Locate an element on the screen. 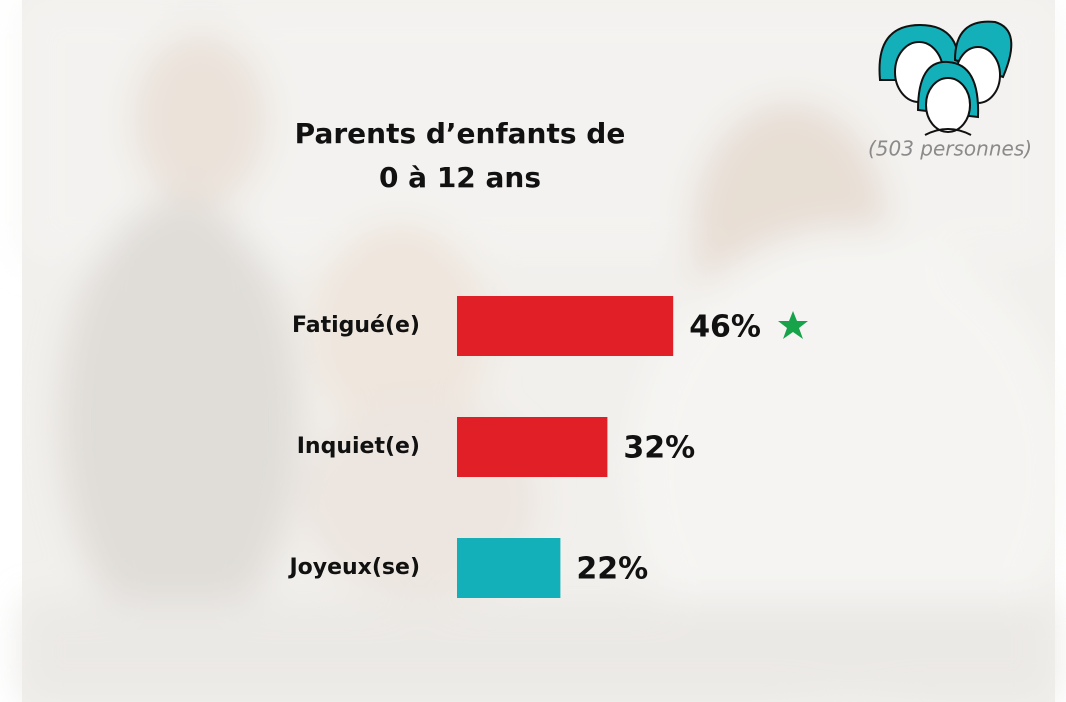  value-label: 22% is located at coordinates (612, 569).